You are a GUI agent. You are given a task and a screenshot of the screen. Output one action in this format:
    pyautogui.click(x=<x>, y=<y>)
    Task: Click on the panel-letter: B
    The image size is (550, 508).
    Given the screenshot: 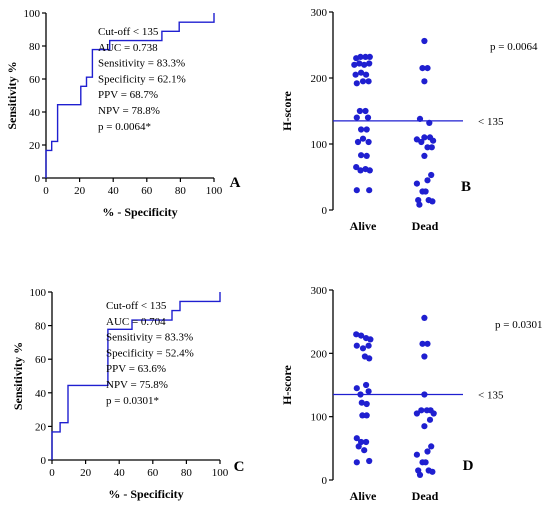 What is the action you would take?
    pyautogui.click(x=466, y=187)
    